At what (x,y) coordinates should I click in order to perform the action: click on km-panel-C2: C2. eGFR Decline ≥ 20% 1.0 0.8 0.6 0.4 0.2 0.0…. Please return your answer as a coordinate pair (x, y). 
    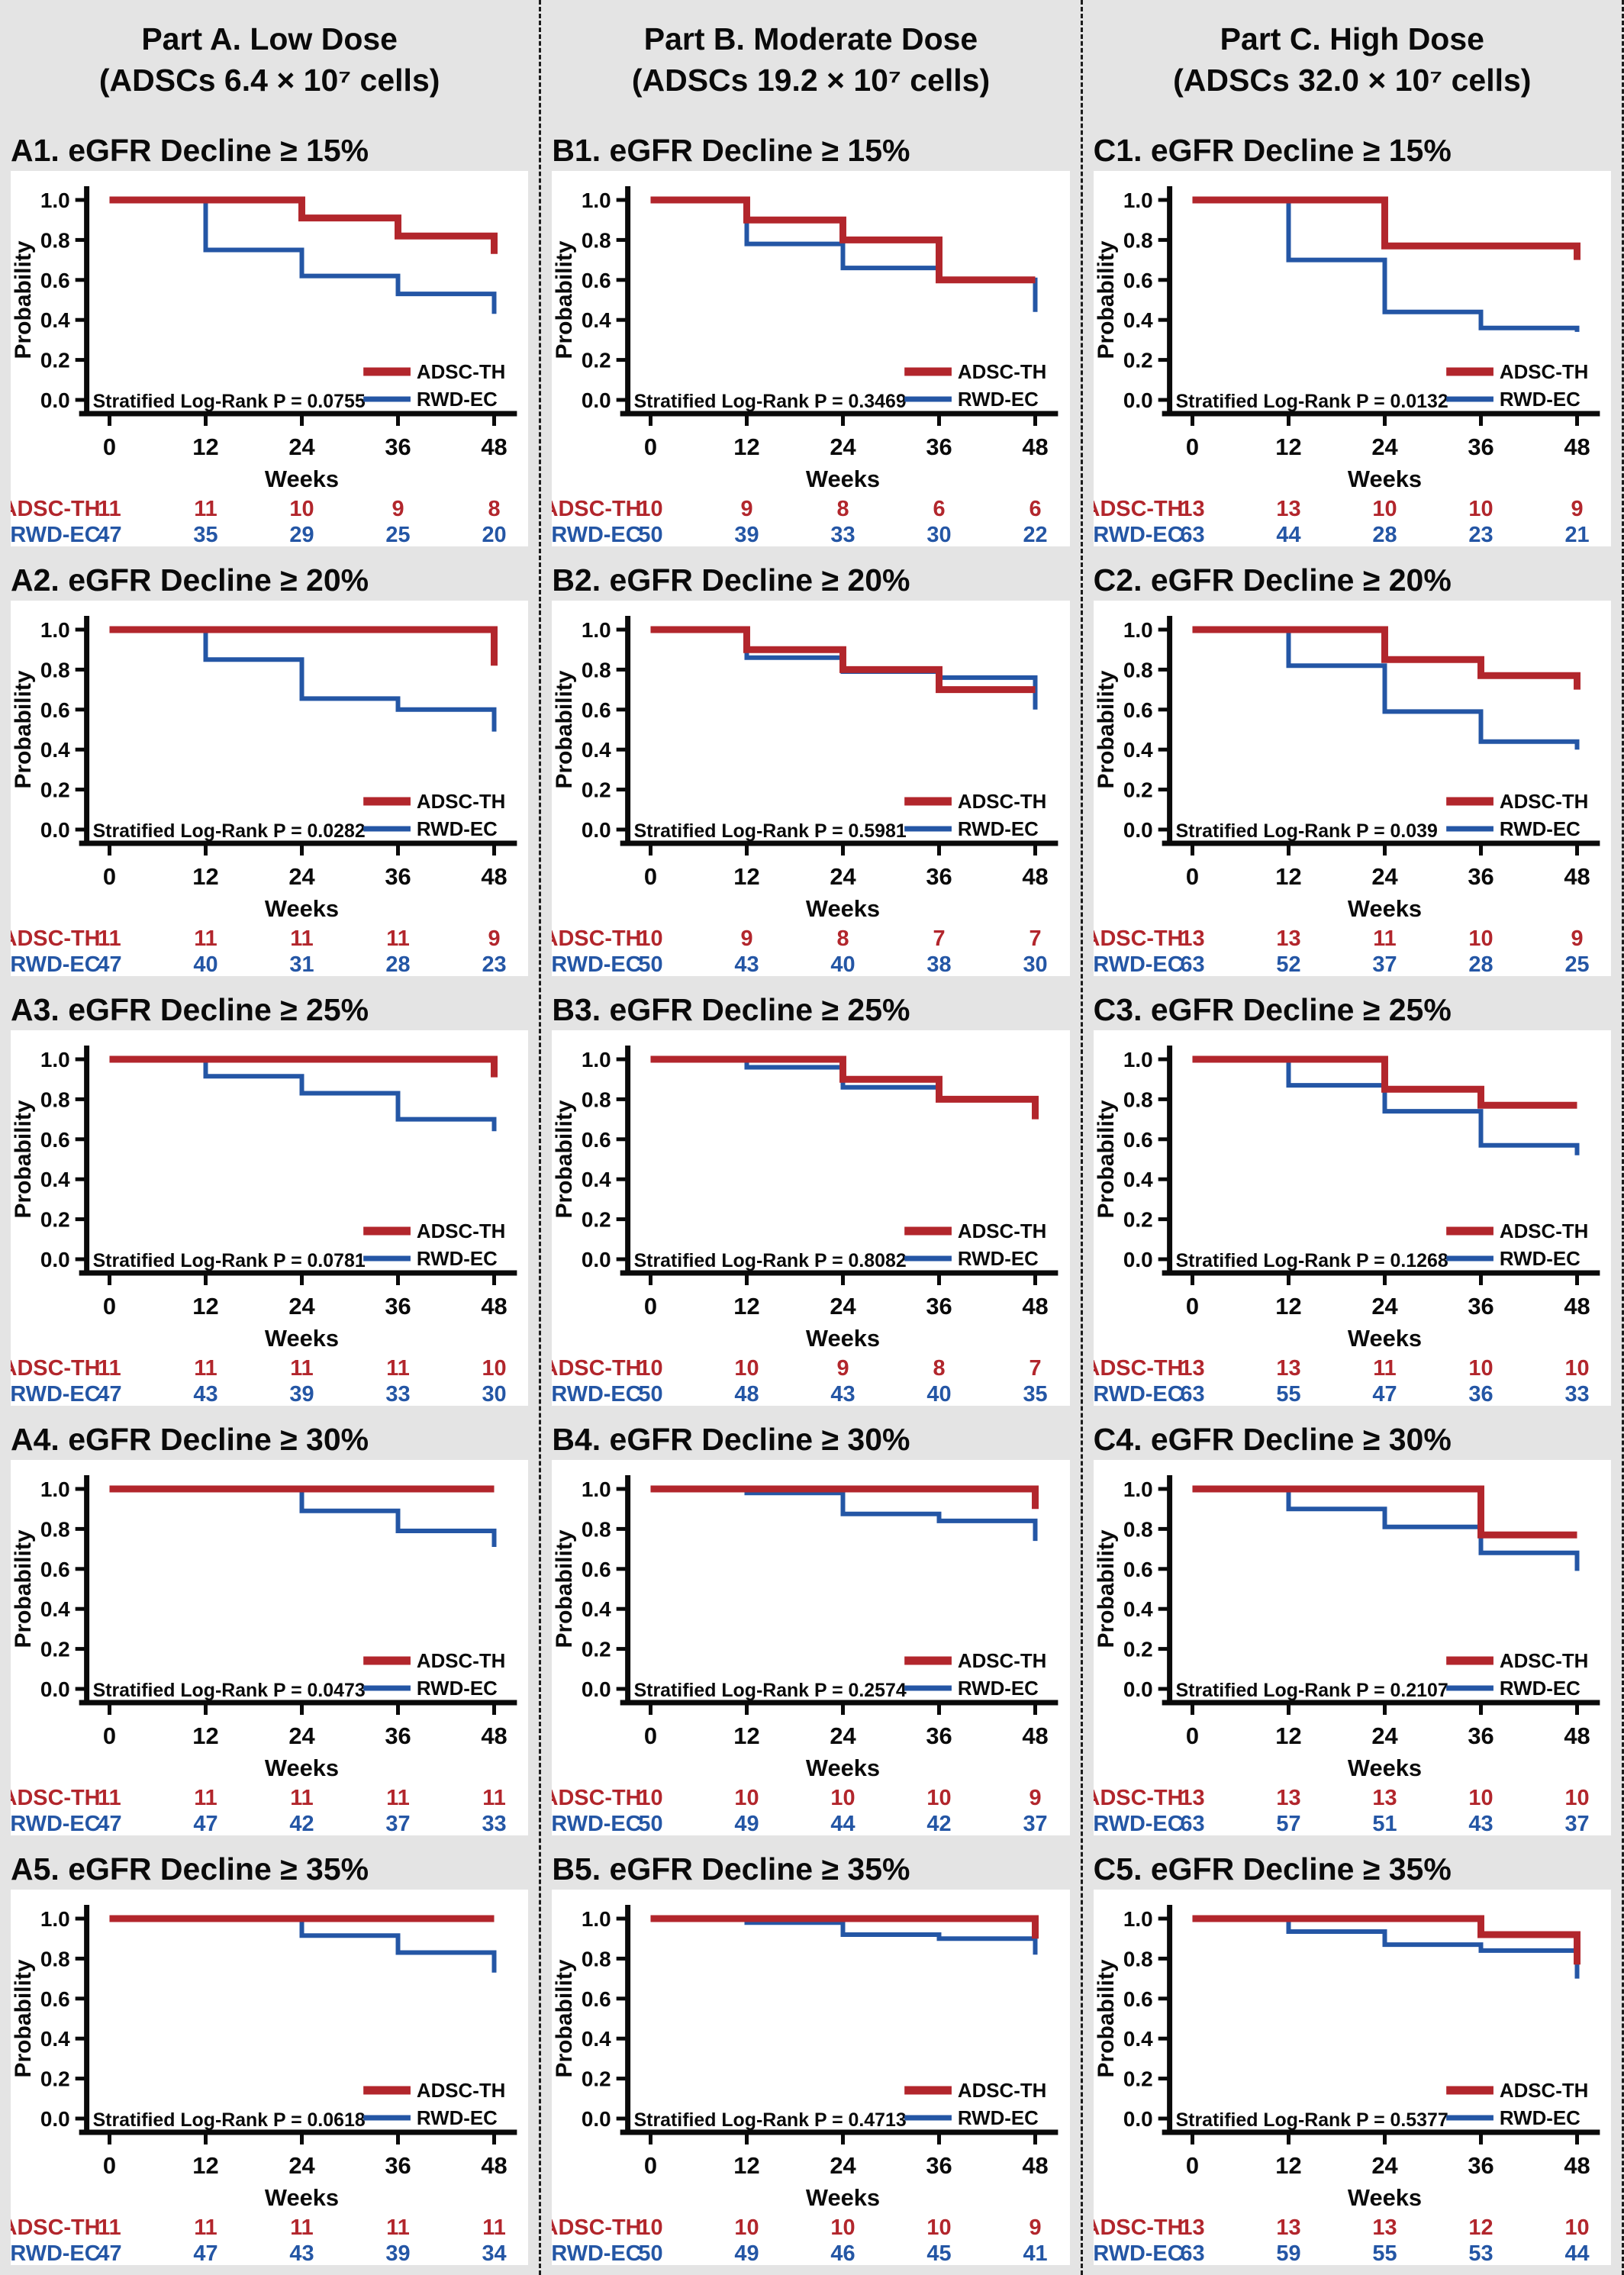
    Looking at the image, I should click on (1352, 771).